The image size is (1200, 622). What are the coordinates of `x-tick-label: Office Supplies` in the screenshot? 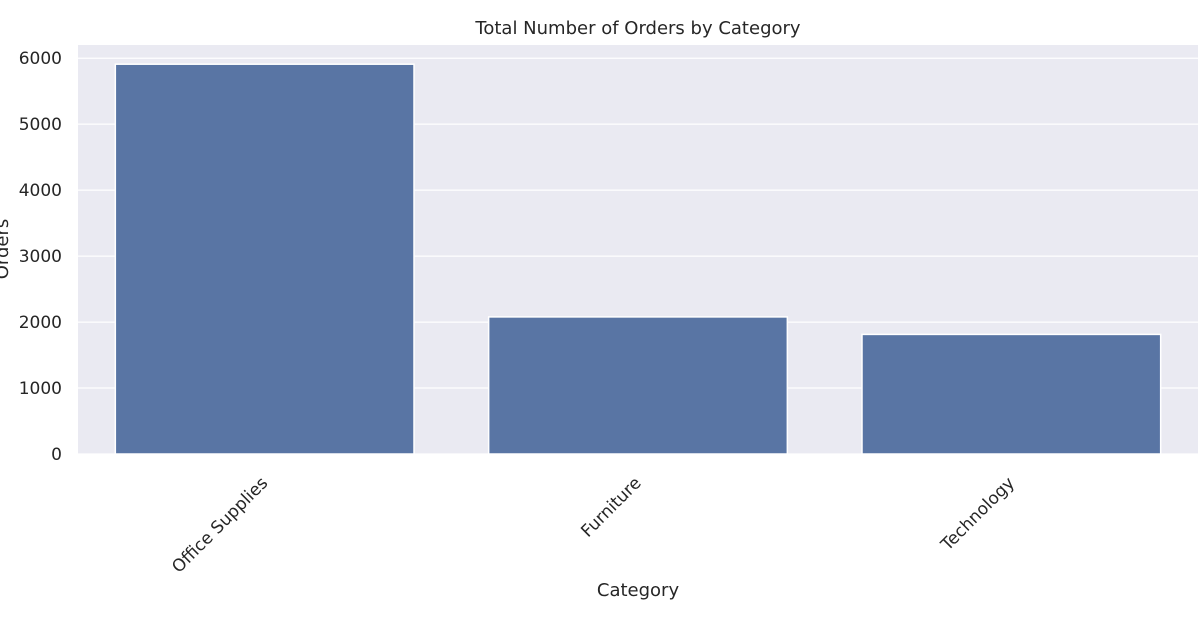 It's located at (220, 525).